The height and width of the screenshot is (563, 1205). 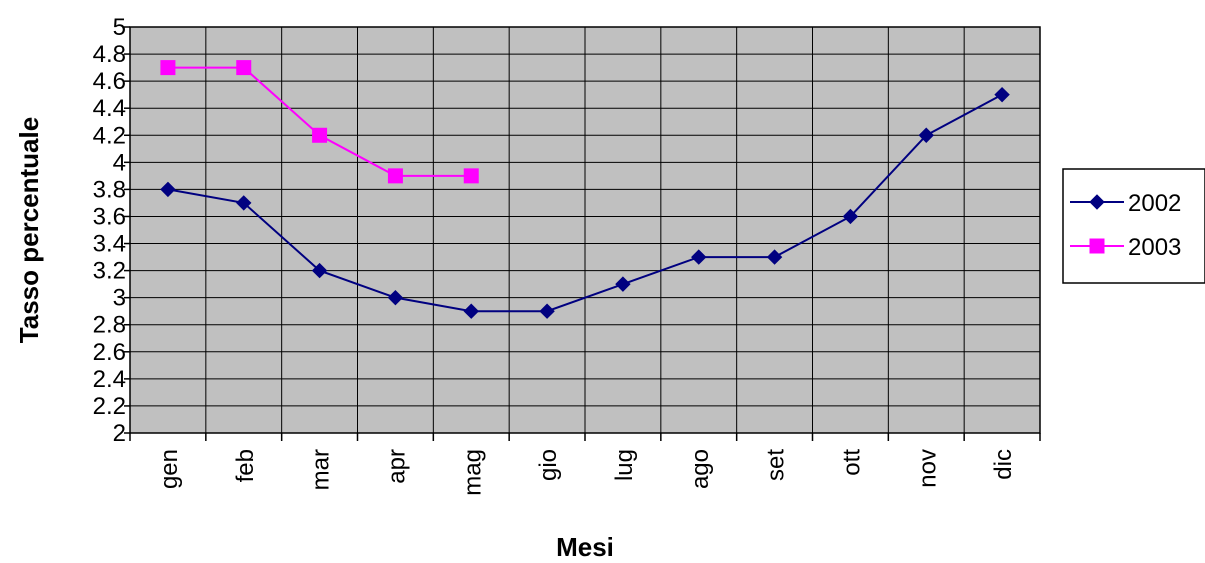 I want to click on y-tick-label: 4.2, so click(x=109, y=135).